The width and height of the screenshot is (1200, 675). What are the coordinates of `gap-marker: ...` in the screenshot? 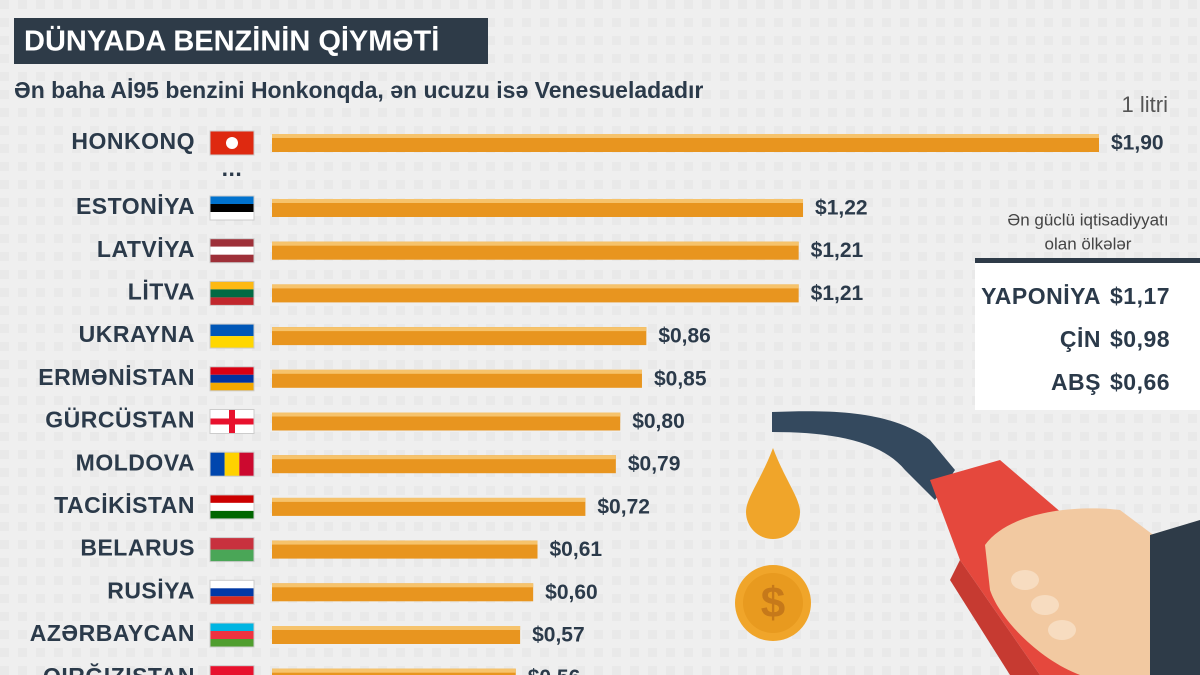 It's located at (232, 168).